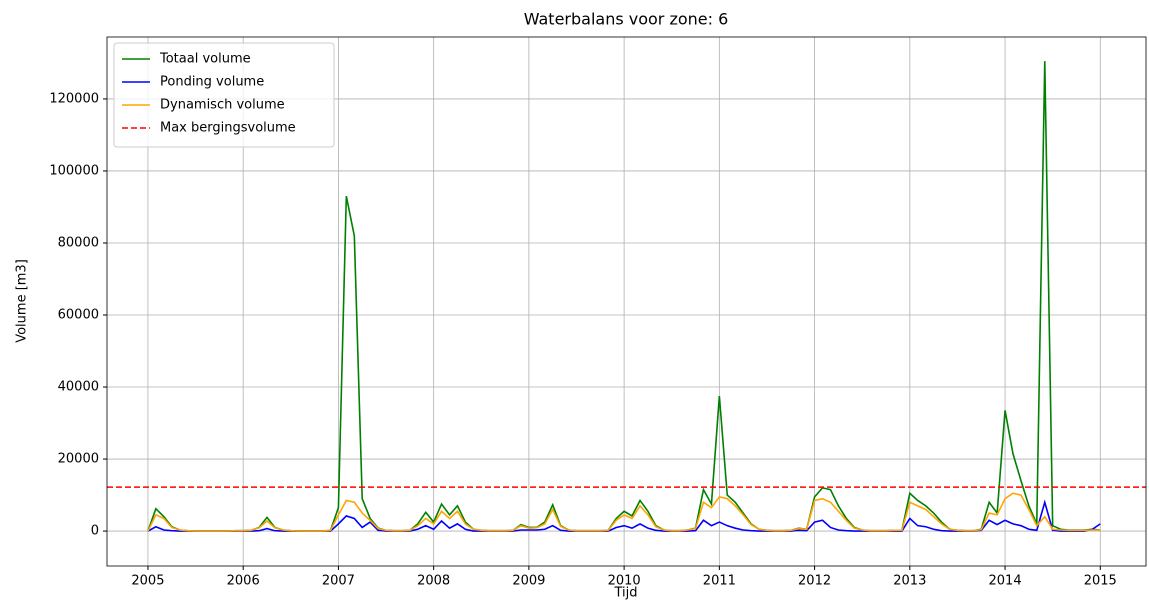  I want to click on x-tick-label: 2012, so click(814, 581).